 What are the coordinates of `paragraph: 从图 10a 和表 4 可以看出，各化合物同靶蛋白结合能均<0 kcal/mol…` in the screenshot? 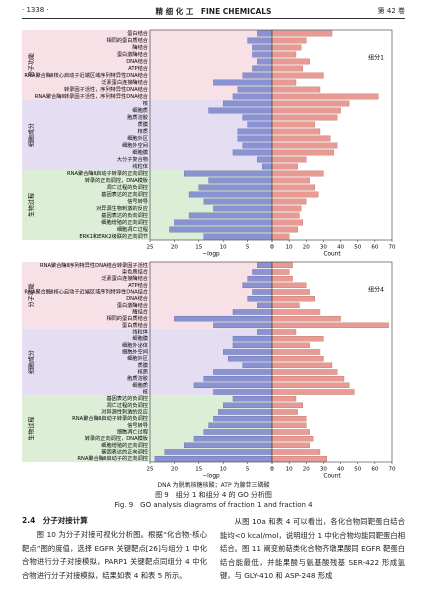 It's located at (312, 548).